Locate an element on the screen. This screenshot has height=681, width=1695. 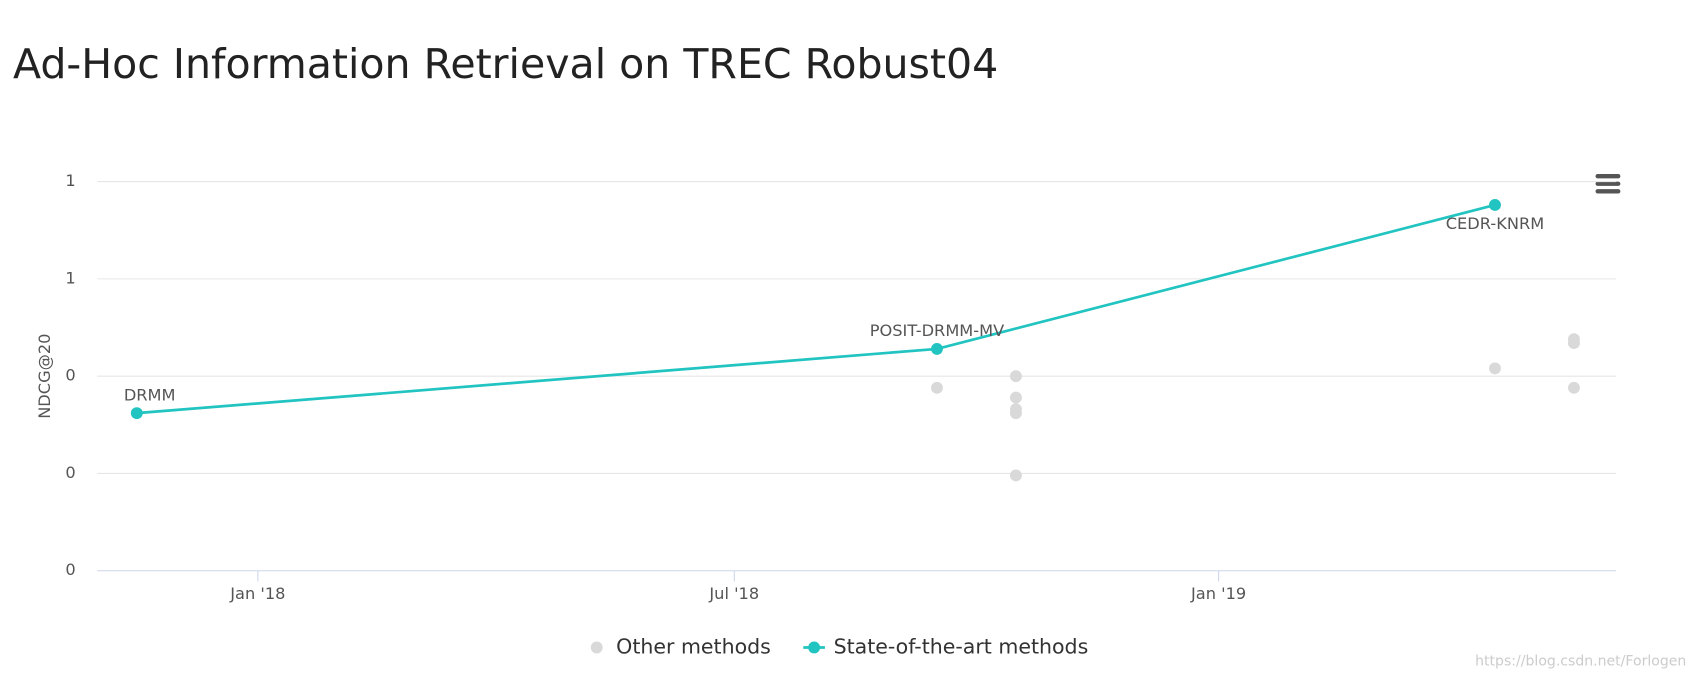
legend-label: State-of-the-art methods is located at coordinates (961, 646).